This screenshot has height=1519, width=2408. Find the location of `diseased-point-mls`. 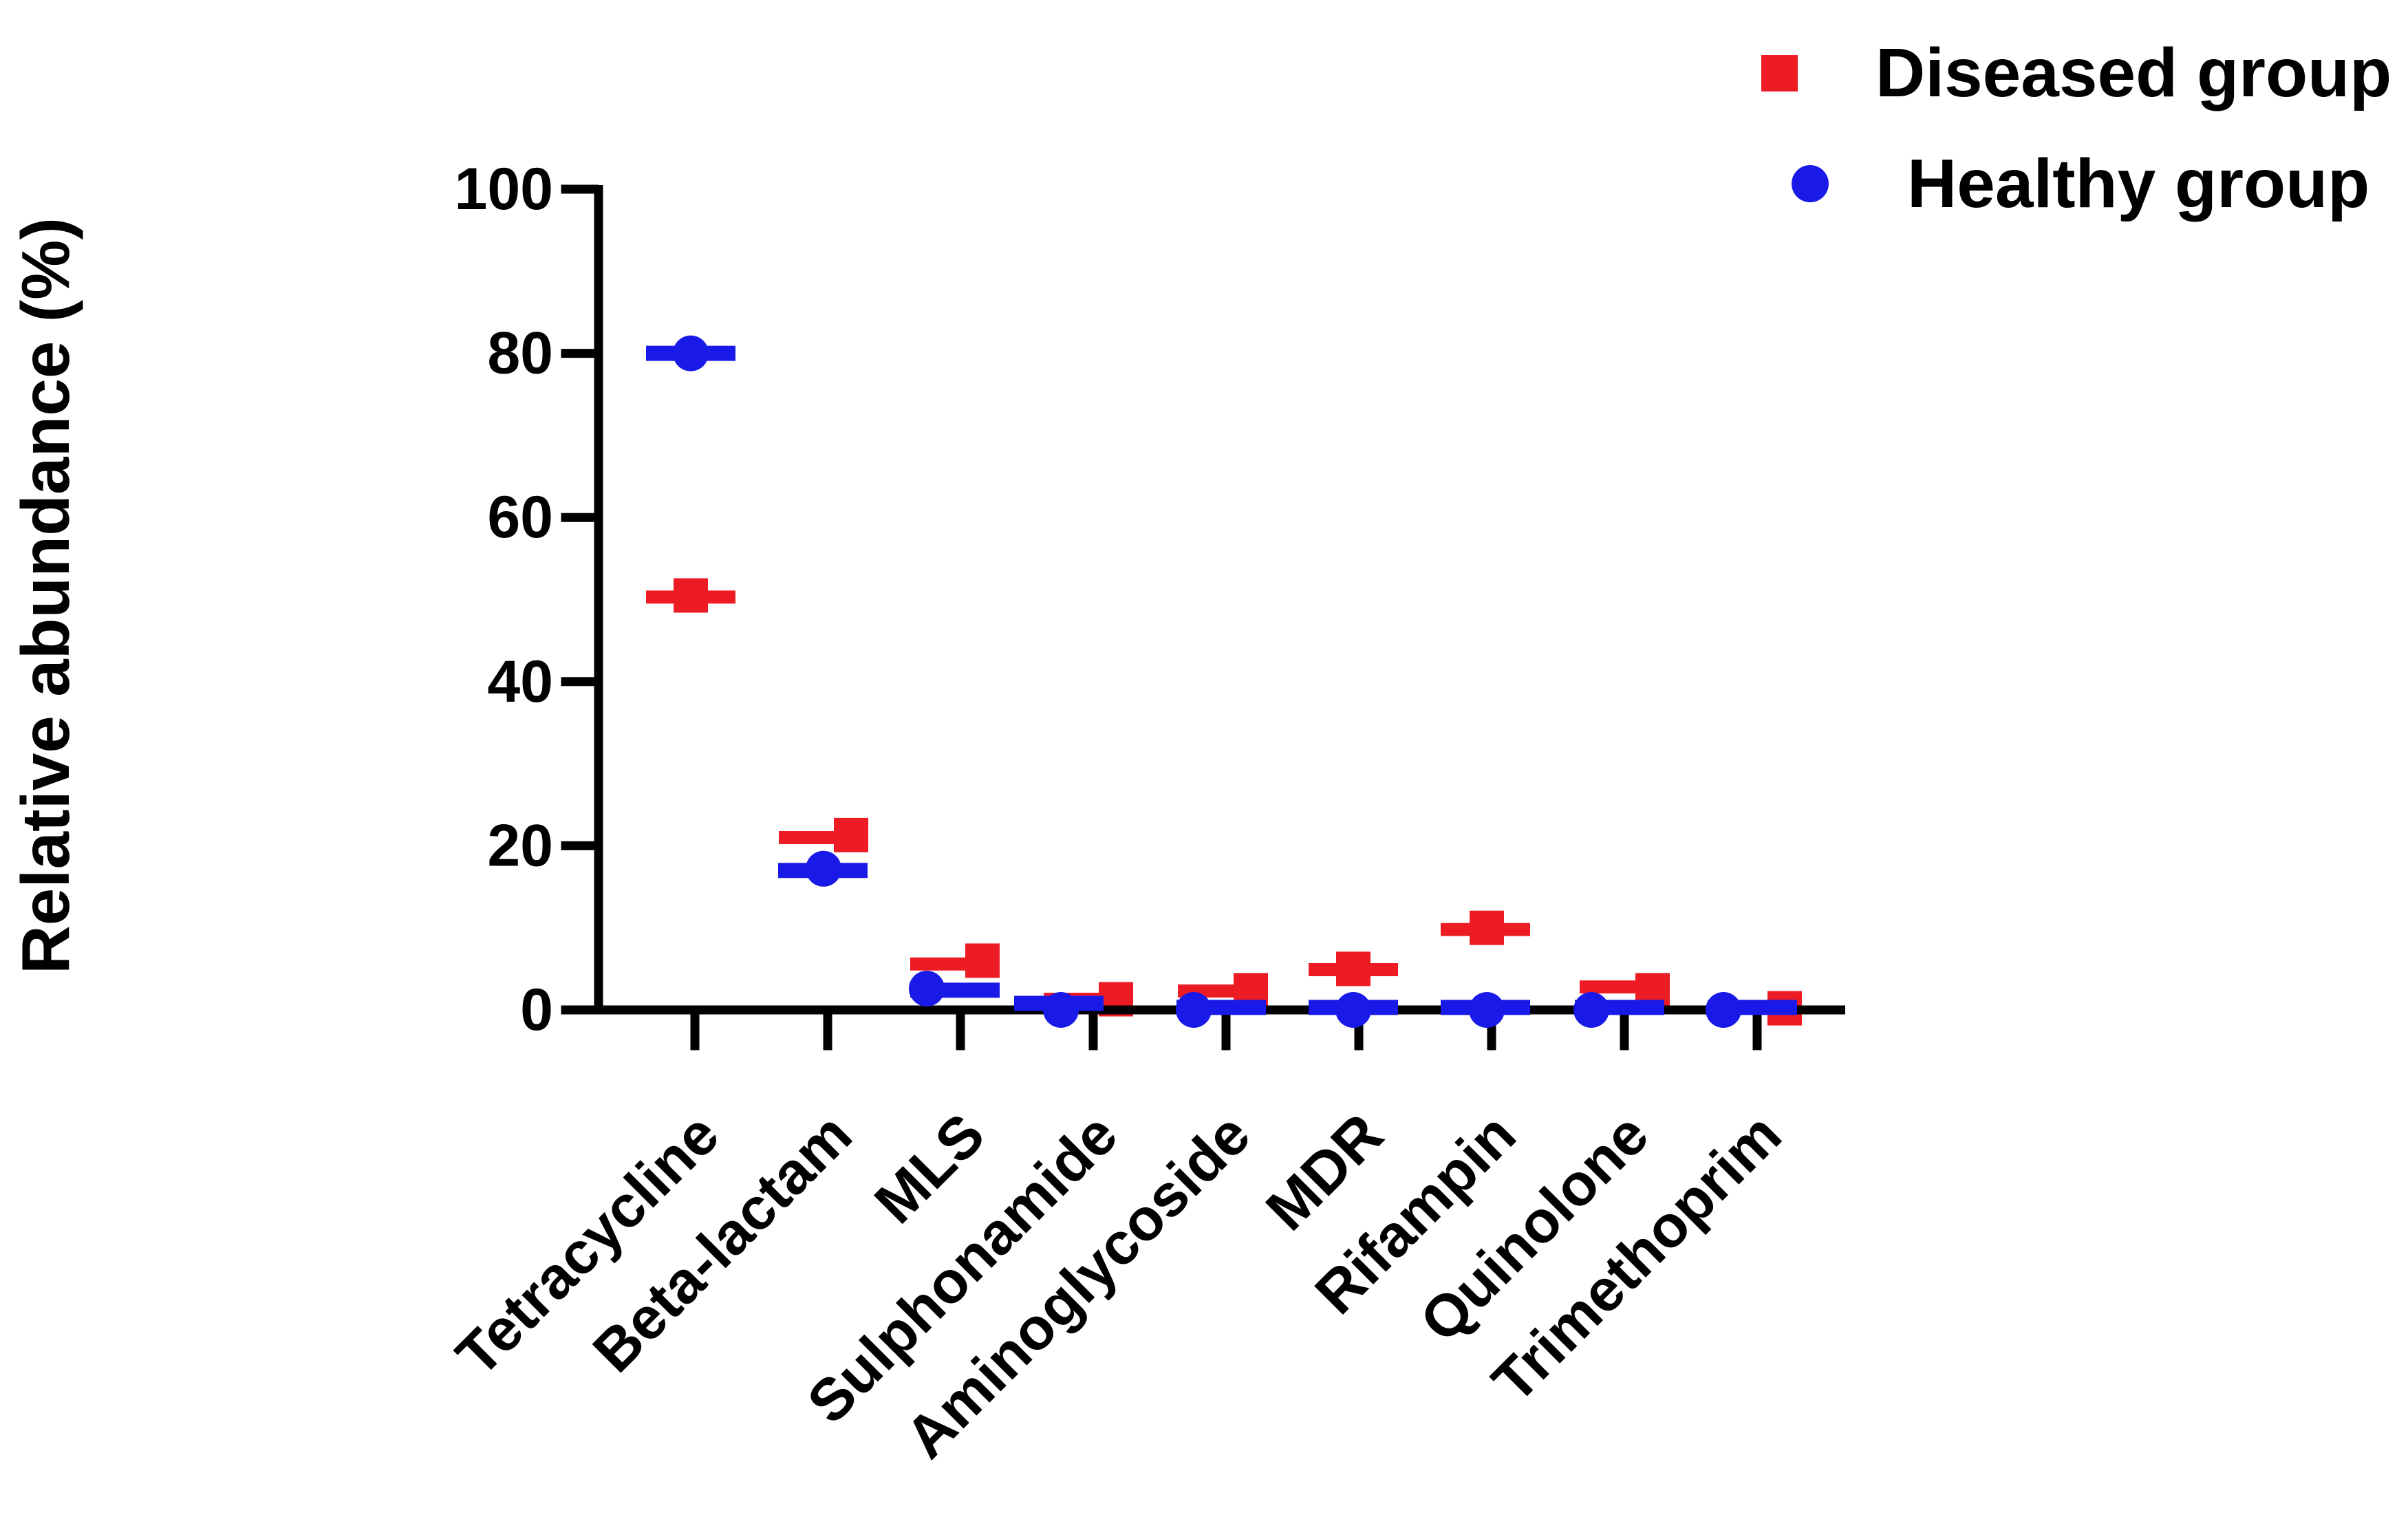

diseased-point-mls is located at coordinates (982, 960).